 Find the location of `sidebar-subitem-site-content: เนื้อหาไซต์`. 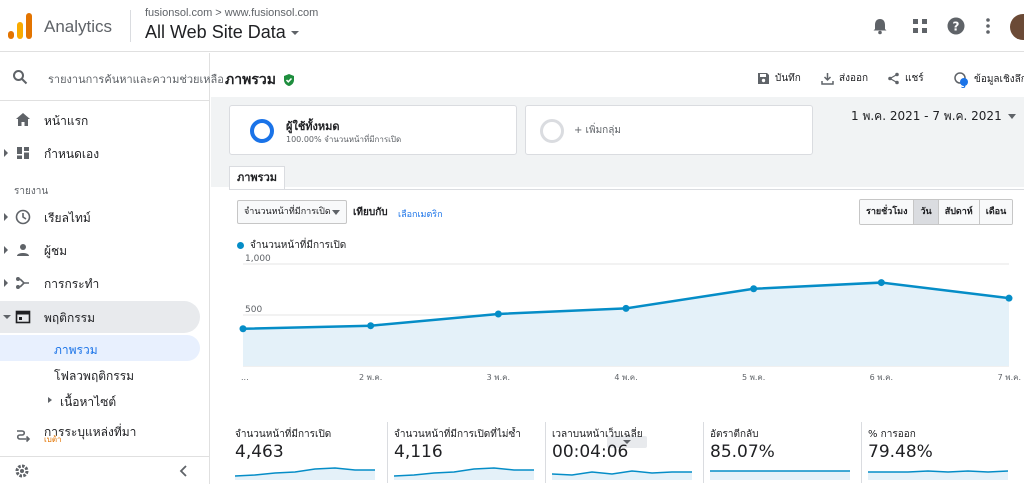

sidebar-subitem-site-content: เนื้อหาไซต์ is located at coordinates (105, 400).